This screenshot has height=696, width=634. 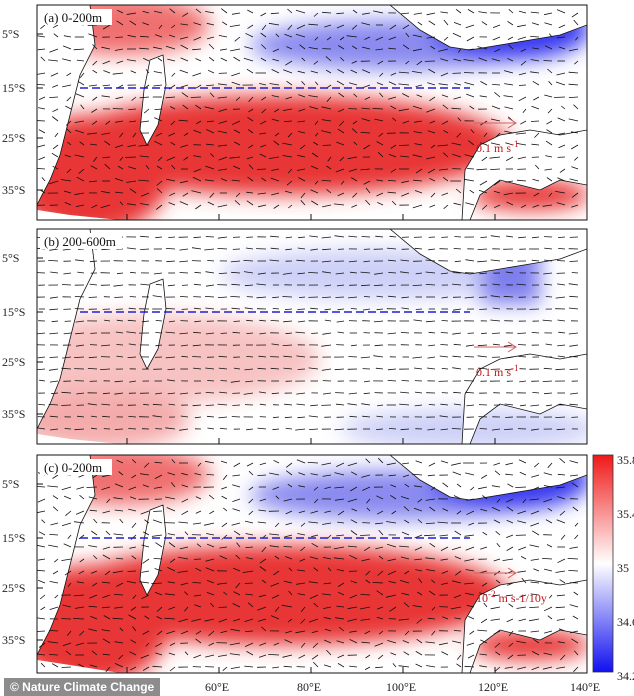 What do you see at coordinates (309, 687) in the screenshot?
I see `lon-tick: 80°E` at bounding box center [309, 687].